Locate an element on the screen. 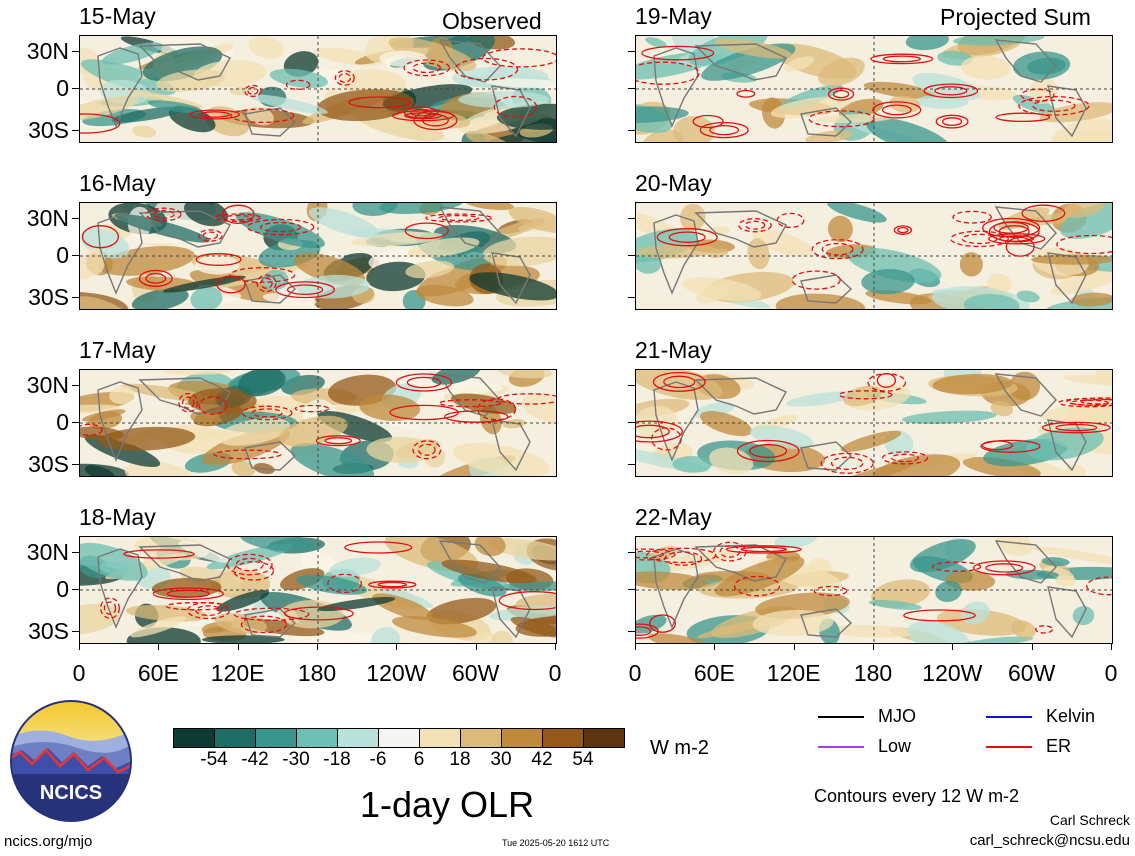  colorbar-label: 6 is located at coordinates (419, 759).